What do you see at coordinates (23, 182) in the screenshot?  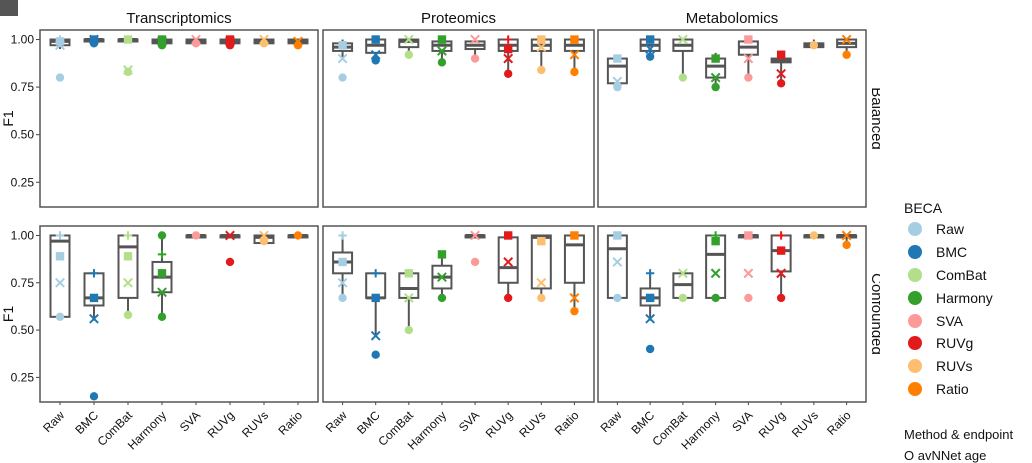 I see `y-tick-label: 0.25` at bounding box center [23, 182].